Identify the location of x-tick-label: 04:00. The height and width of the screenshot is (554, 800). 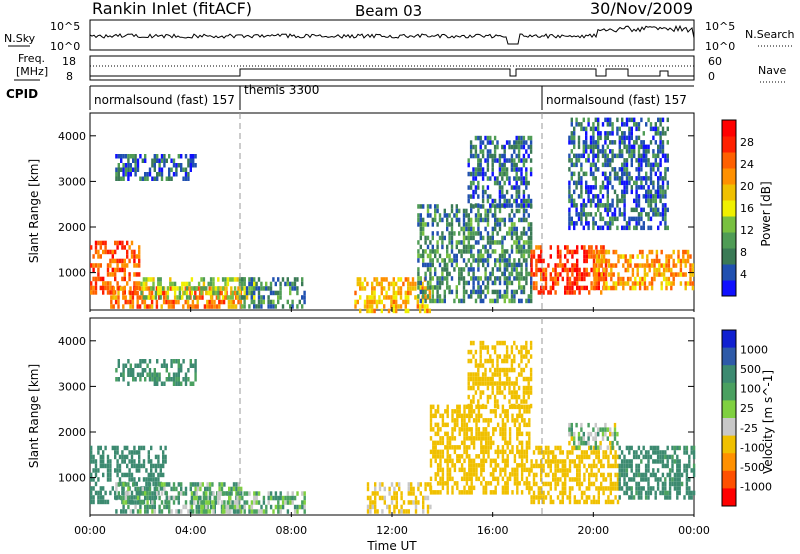
(191, 530).